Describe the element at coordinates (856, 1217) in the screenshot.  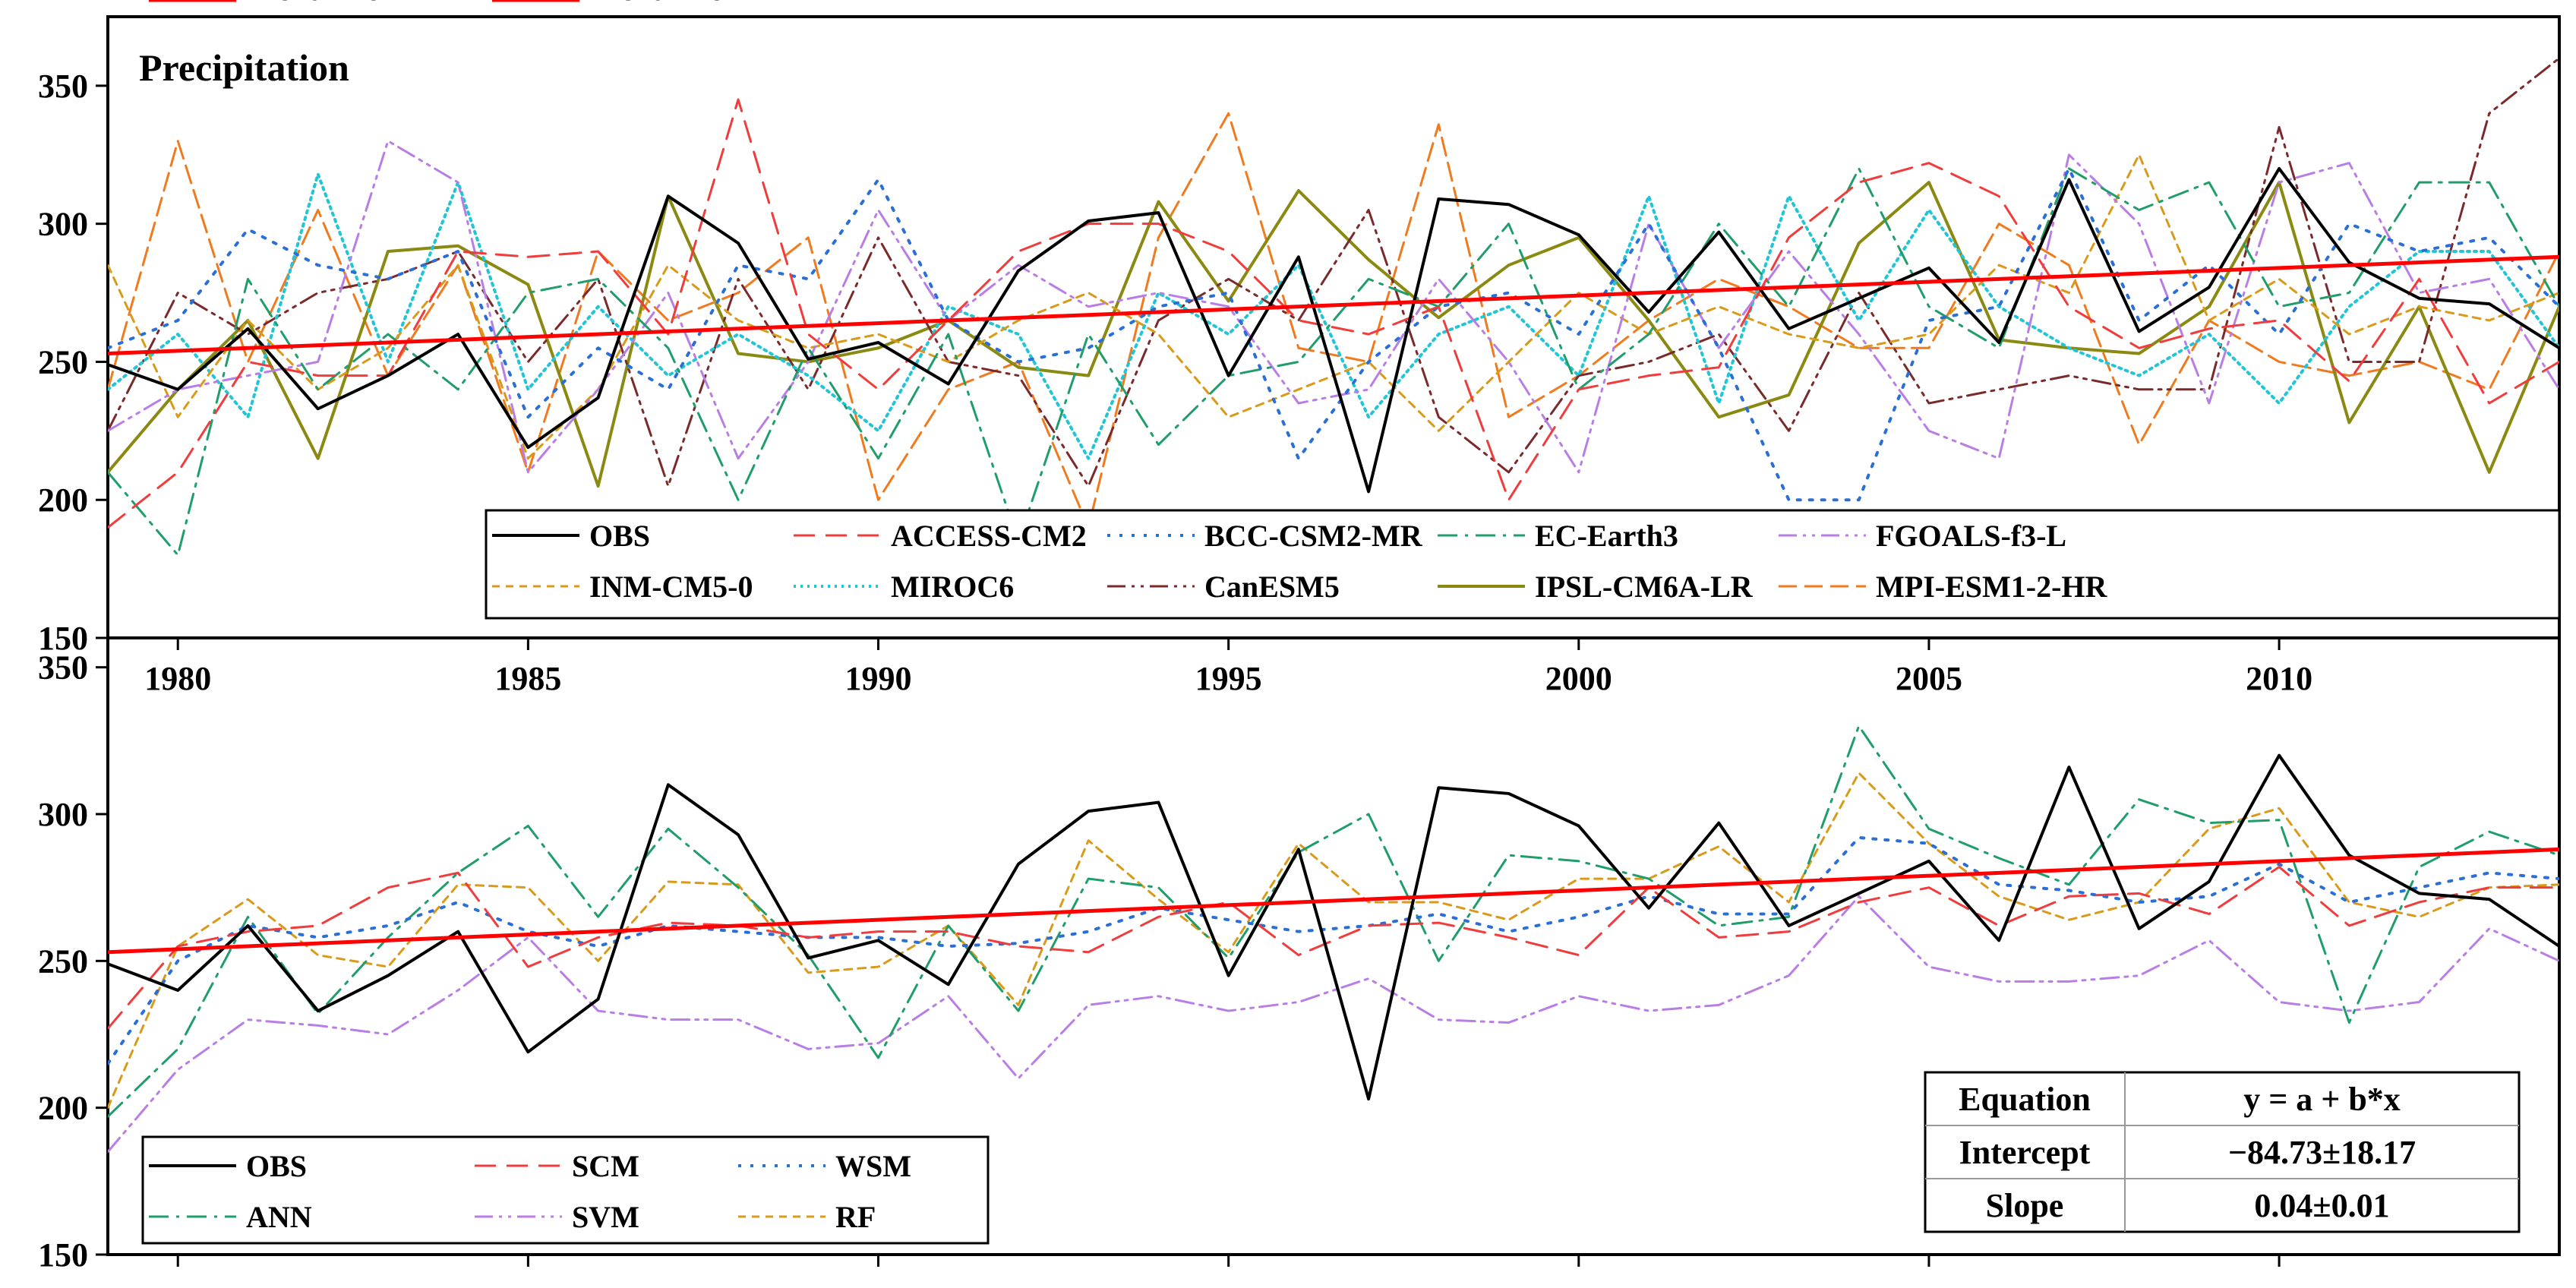
I see `legend-label-rf: RF` at that location.